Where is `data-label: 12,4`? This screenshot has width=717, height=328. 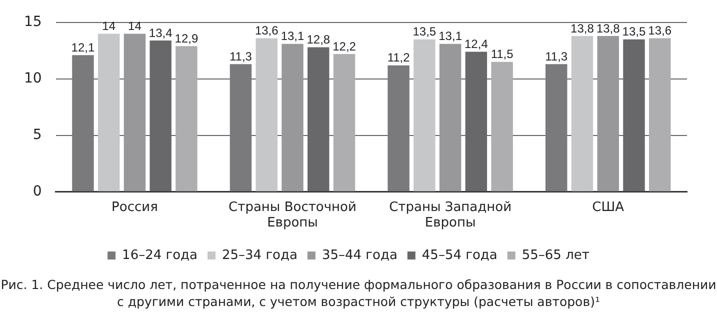
data-label: 12,4 is located at coordinates (476, 44).